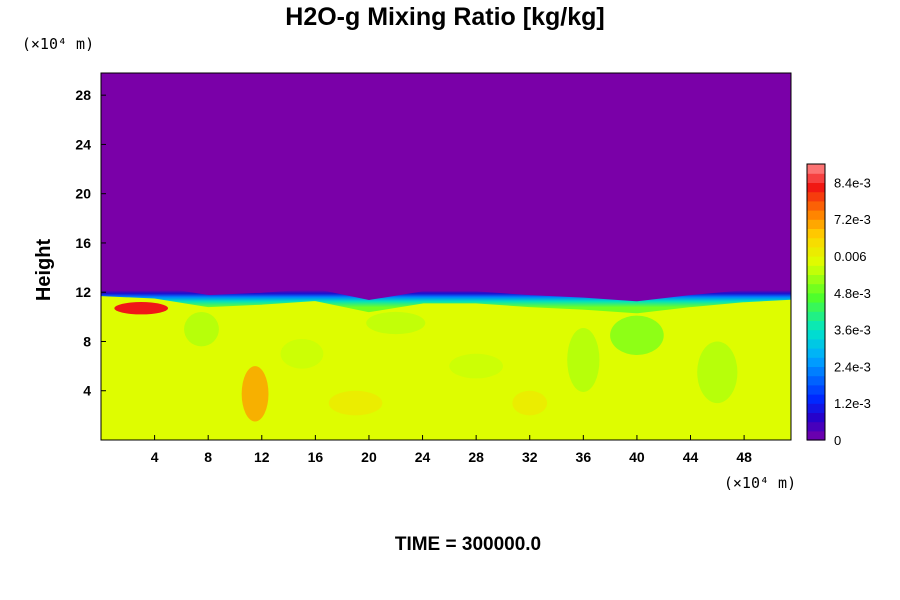  What do you see at coordinates (369, 457) in the screenshot?
I see `x-tick-label: 20` at bounding box center [369, 457].